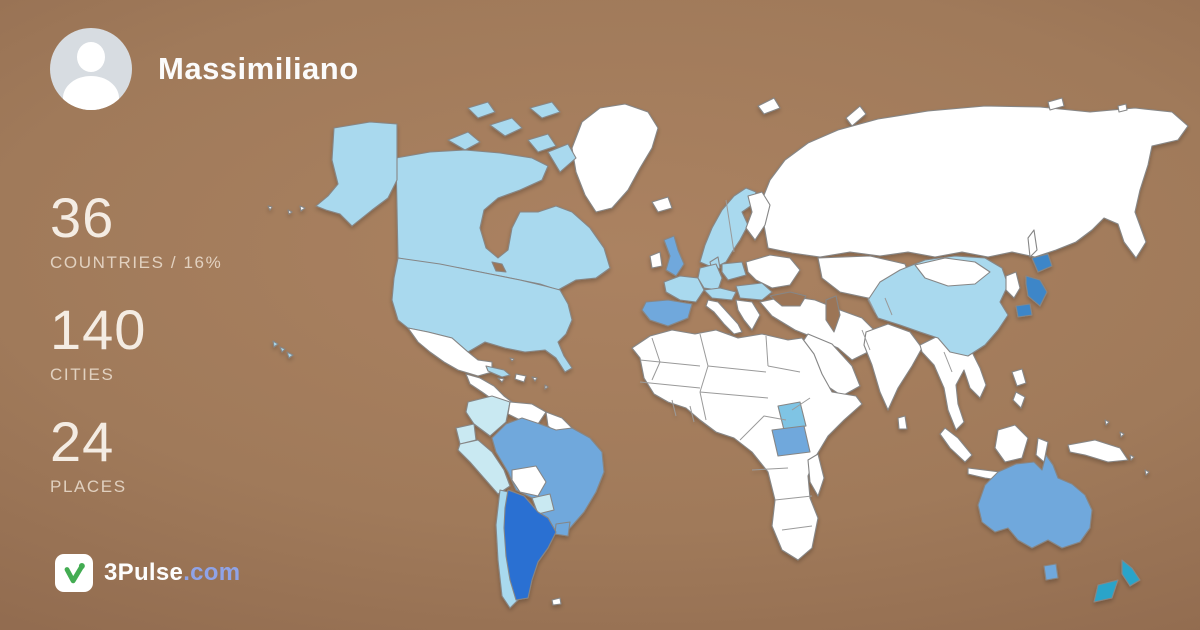 The image size is (1200, 630). Describe the element at coordinates (82, 217) in the screenshot. I see `countries-value: 36` at that location.